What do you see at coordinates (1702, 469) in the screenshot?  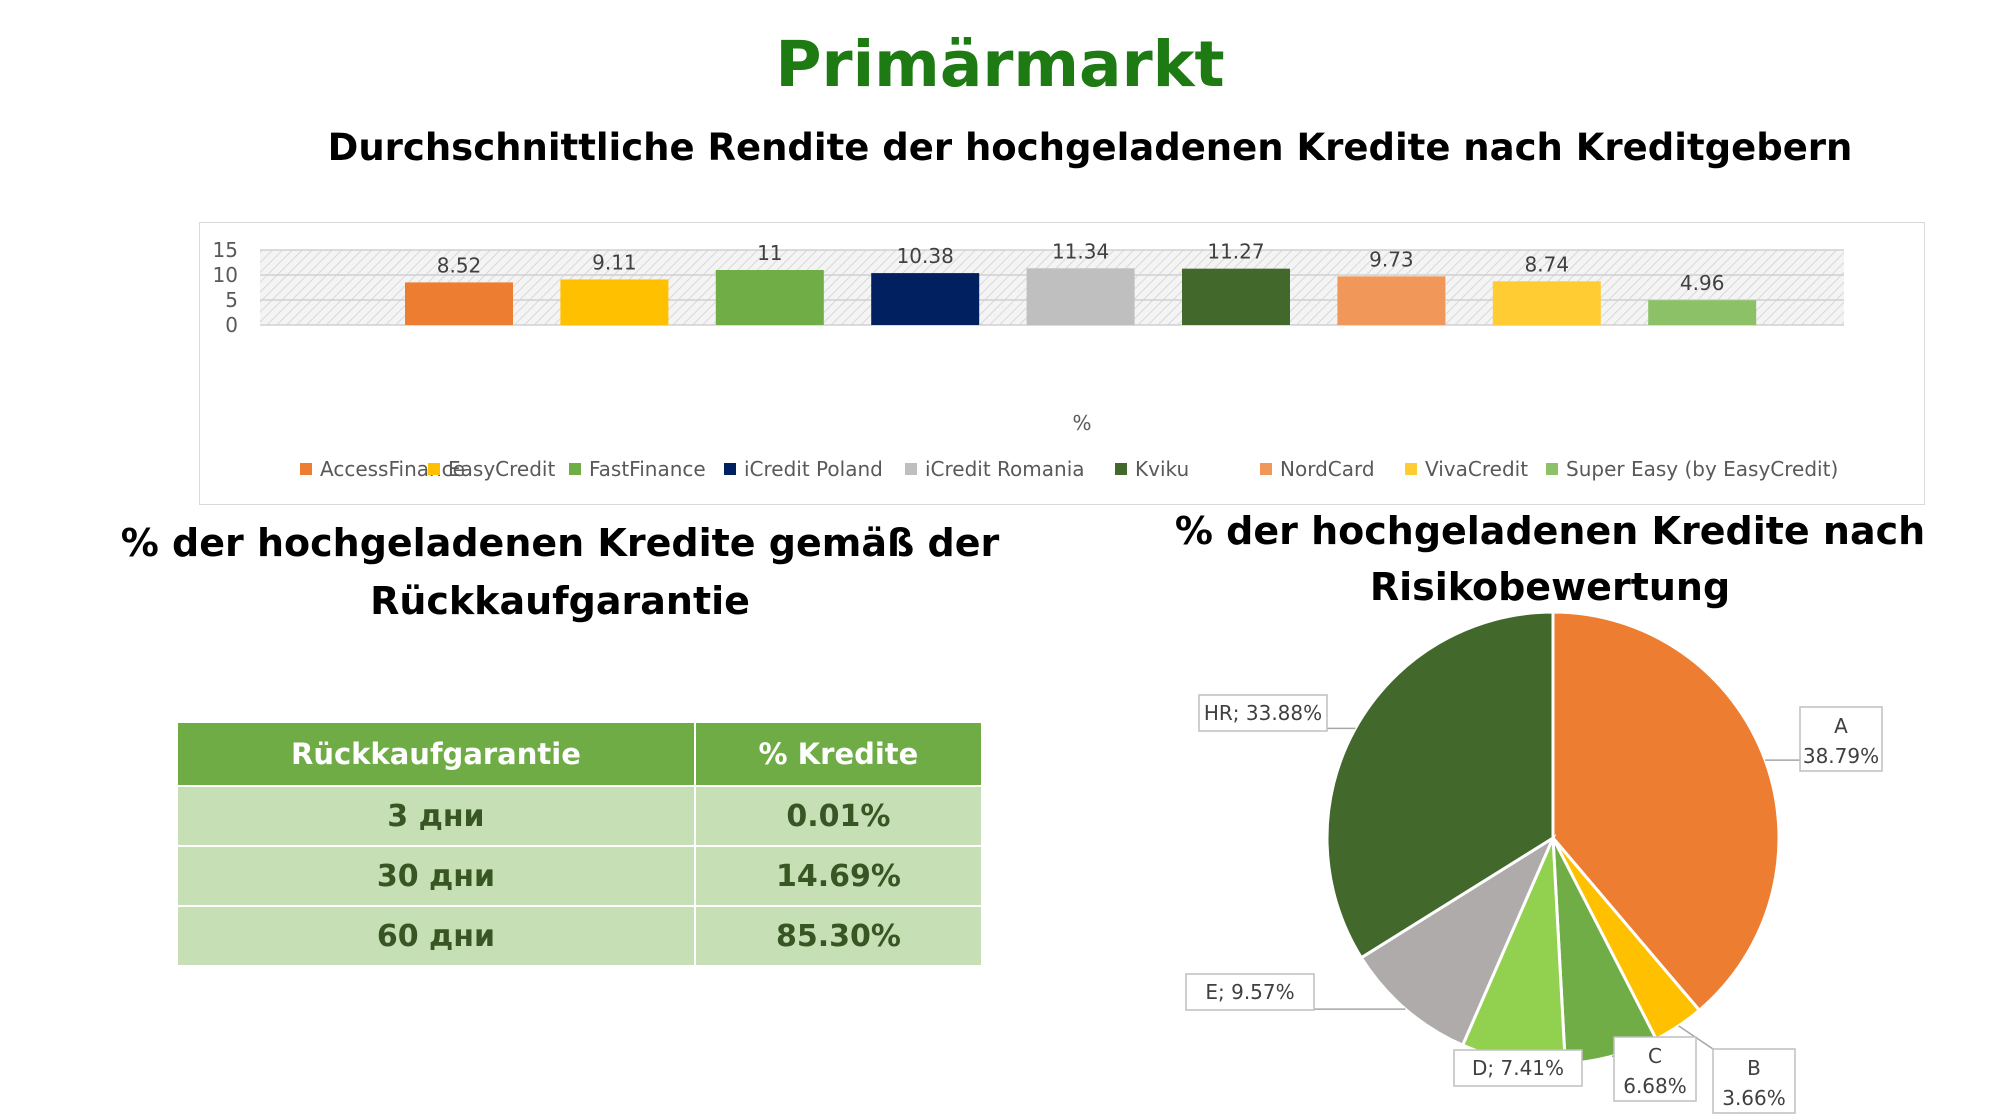 I see `legend-label: Super Easy (by EasyCredit)` at bounding box center [1702, 469].